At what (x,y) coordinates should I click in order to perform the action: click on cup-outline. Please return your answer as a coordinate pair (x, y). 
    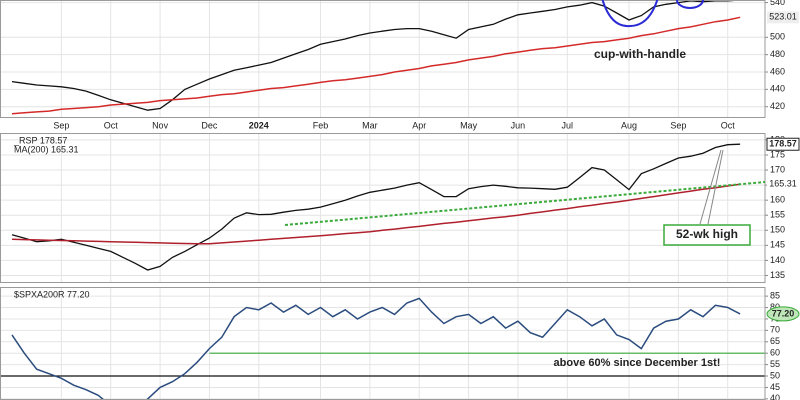
    Looking at the image, I should click on (630, 14).